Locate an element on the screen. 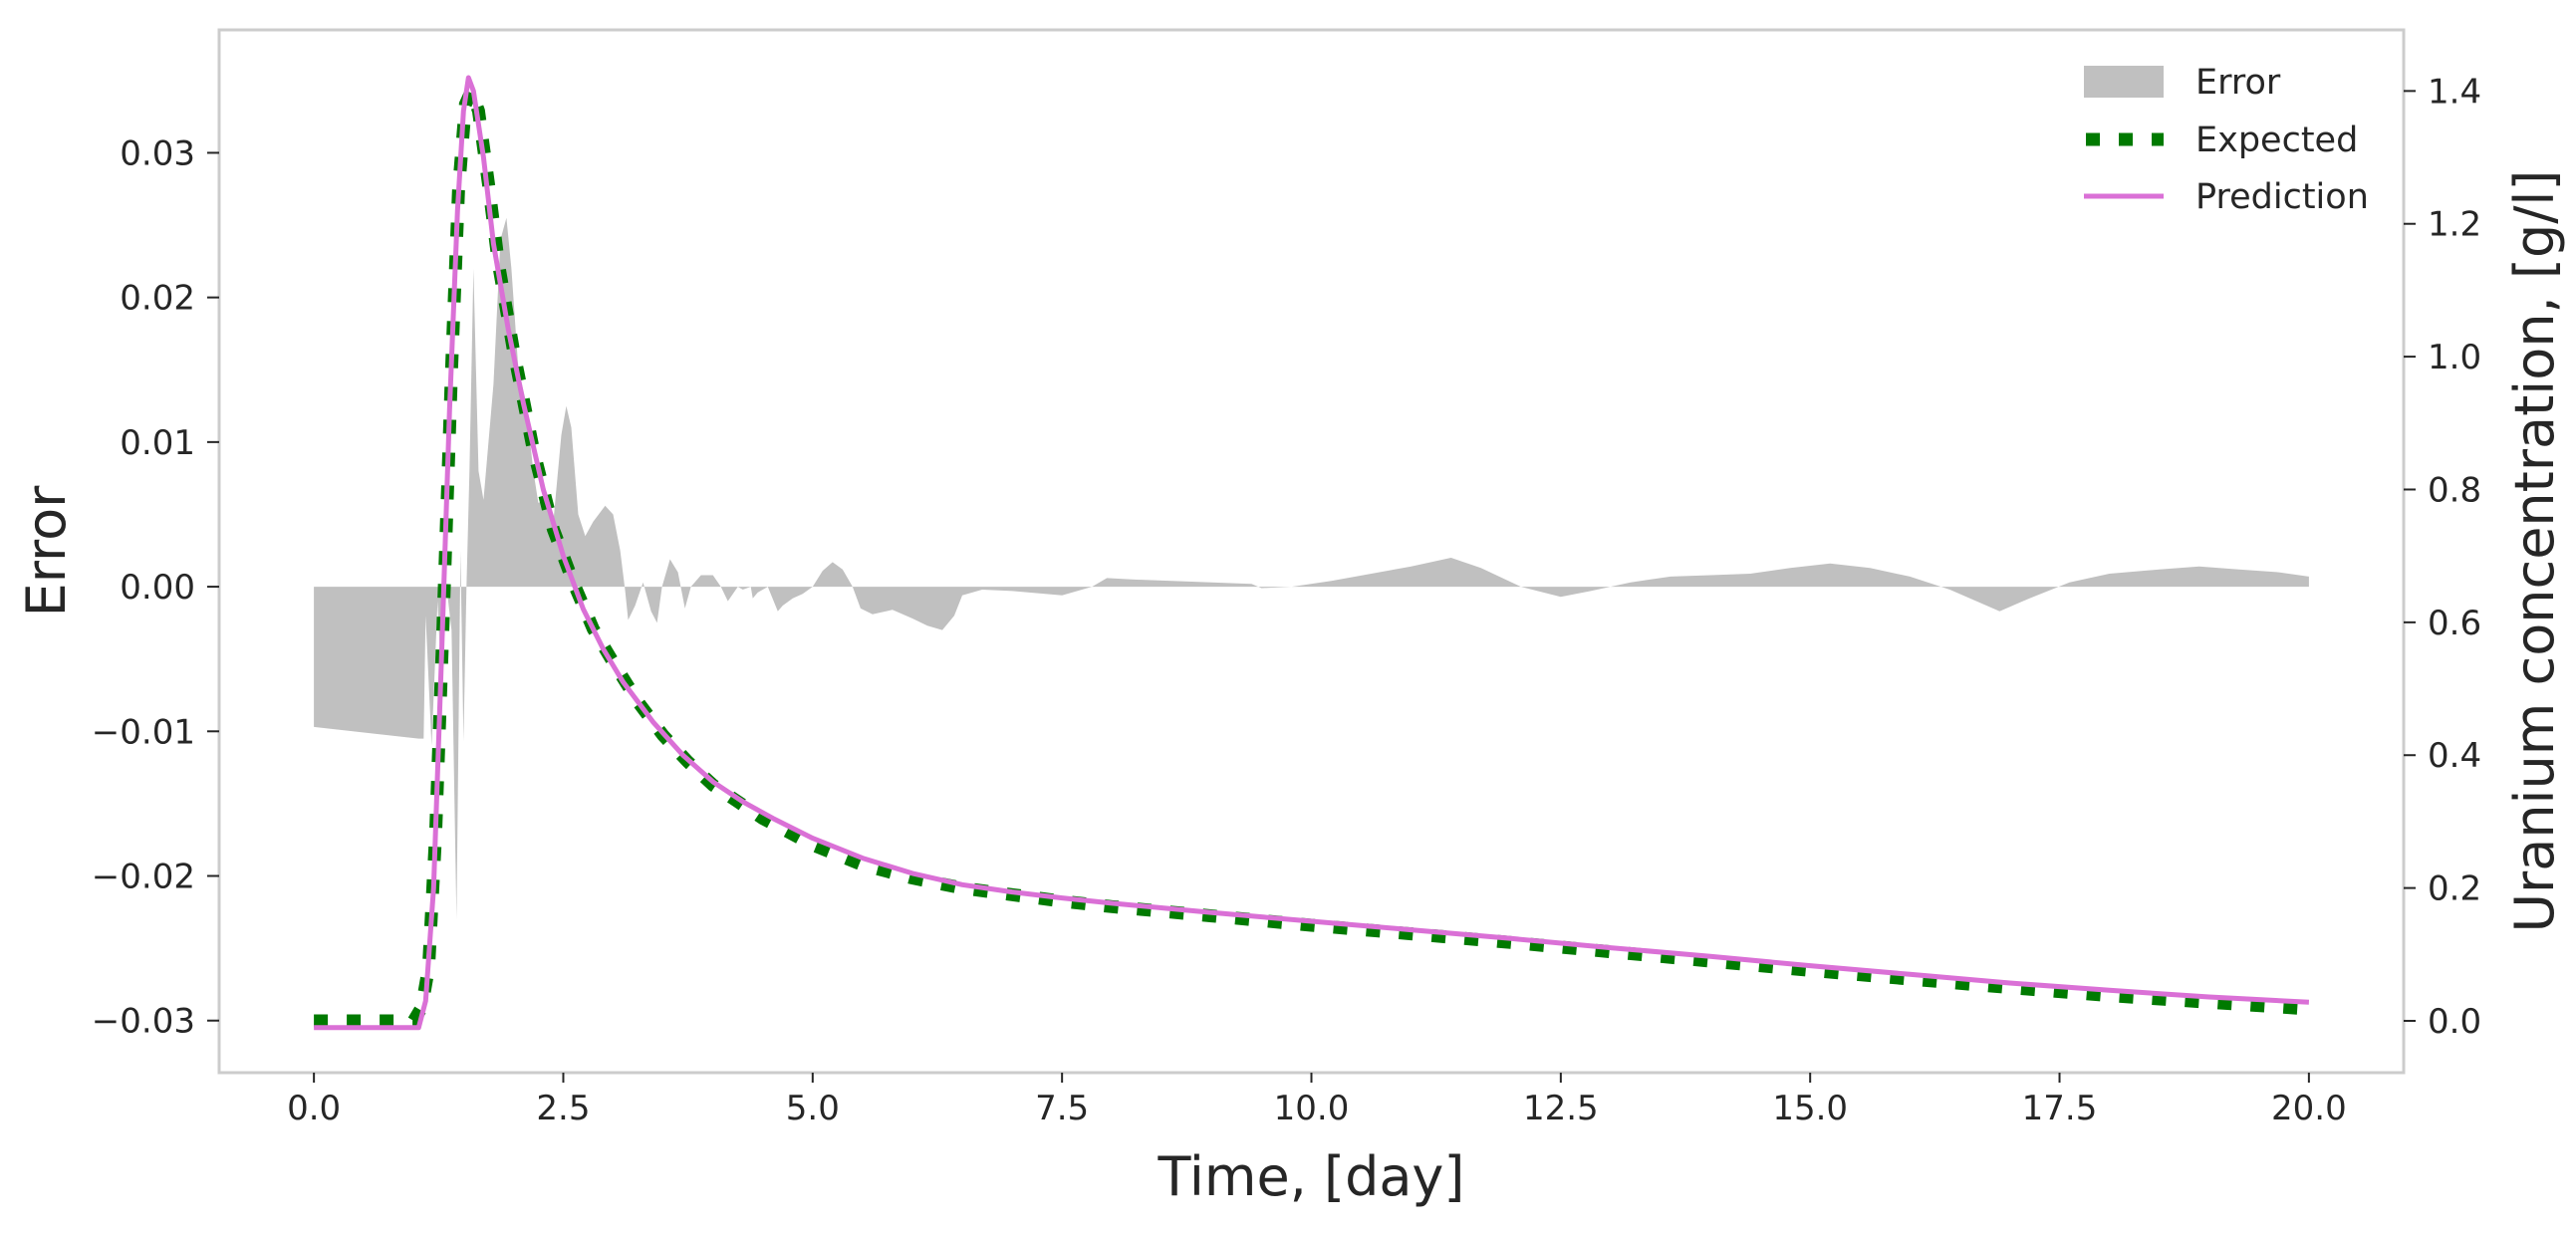  y2-tick-label: 0.0 is located at coordinates (2454, 1022).